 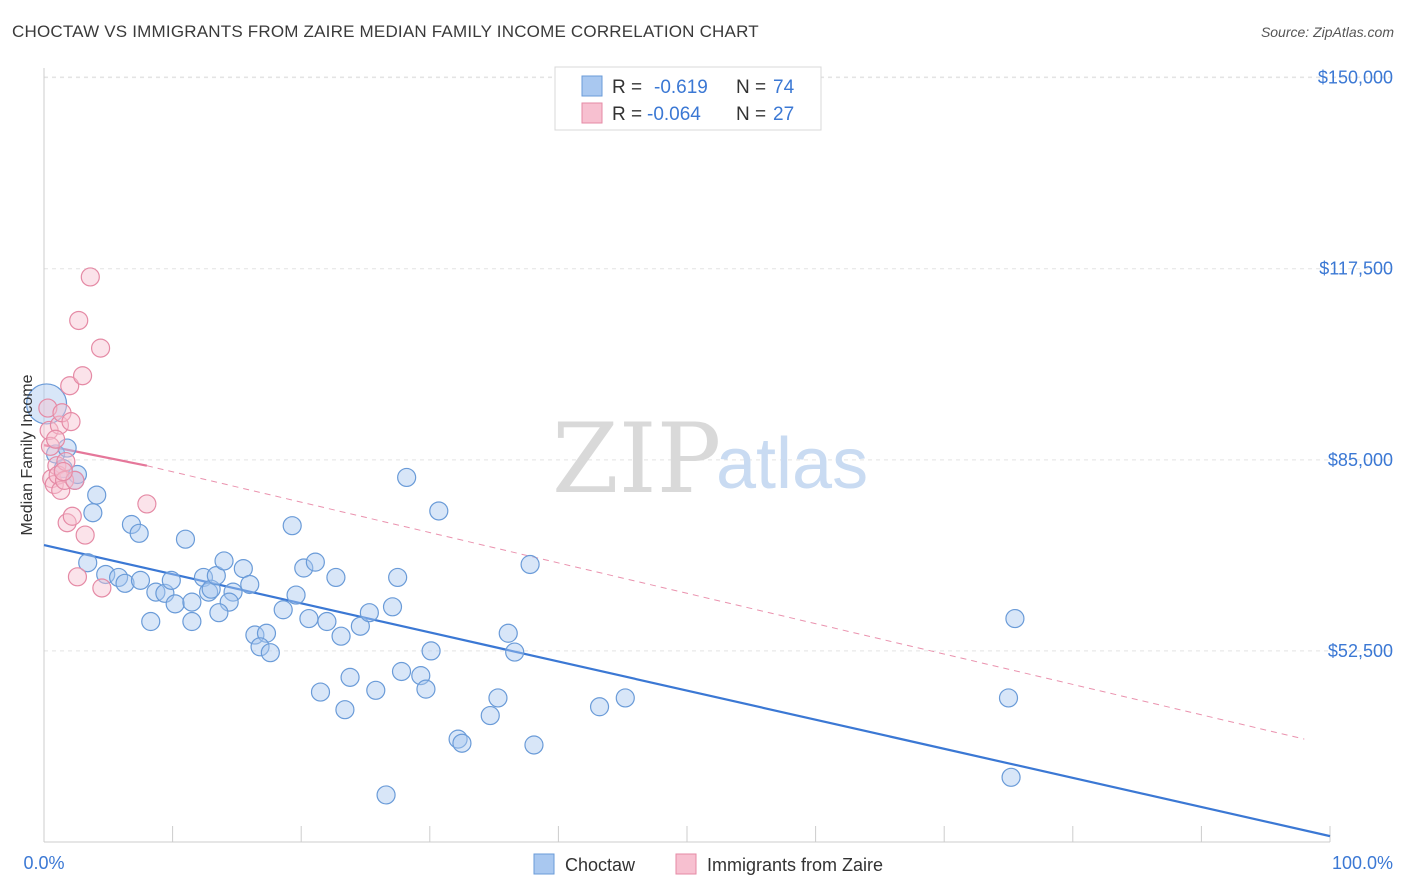 What do you see at coordinates (627, 114) in the screenshot?
I see `legend-r-label-2: R =` at bounding box center [627, 114].